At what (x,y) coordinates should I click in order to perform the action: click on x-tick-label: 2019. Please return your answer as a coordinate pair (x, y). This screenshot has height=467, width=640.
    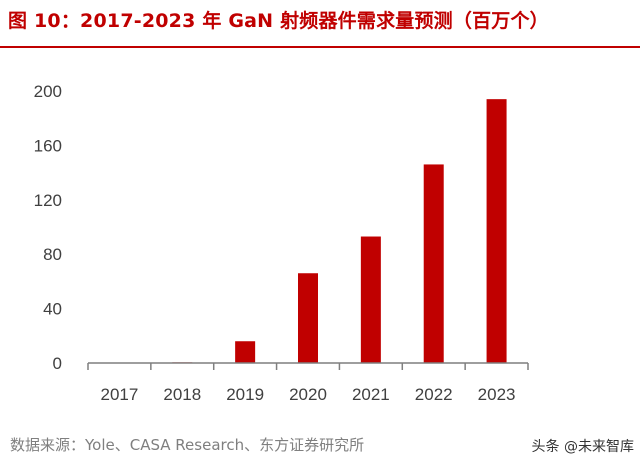
    Looking at the image, I should click on (245, 394).